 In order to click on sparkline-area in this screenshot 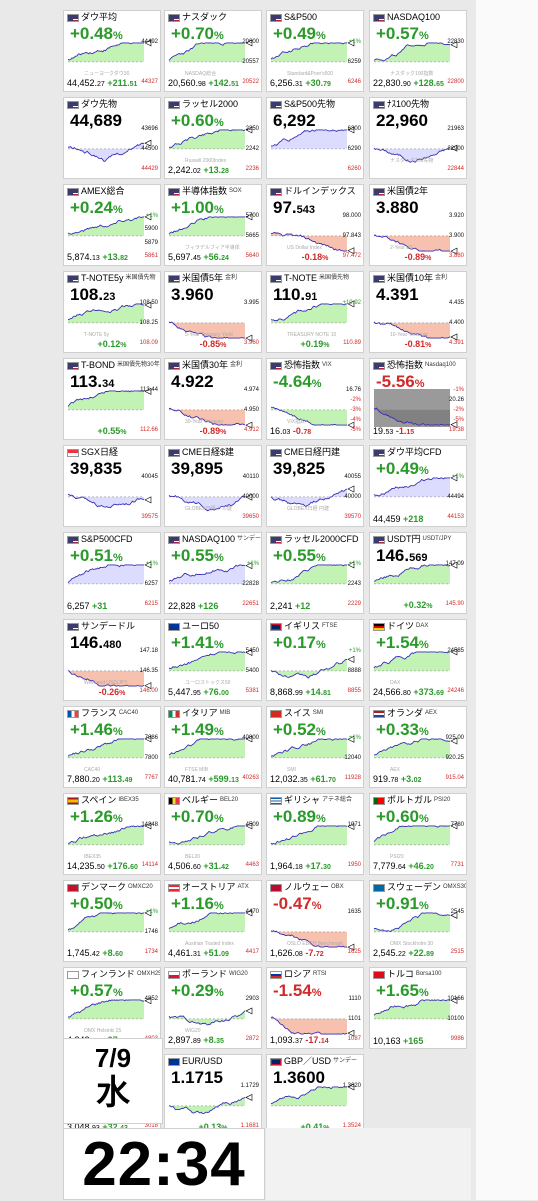, I will do `click(309, 139)`.